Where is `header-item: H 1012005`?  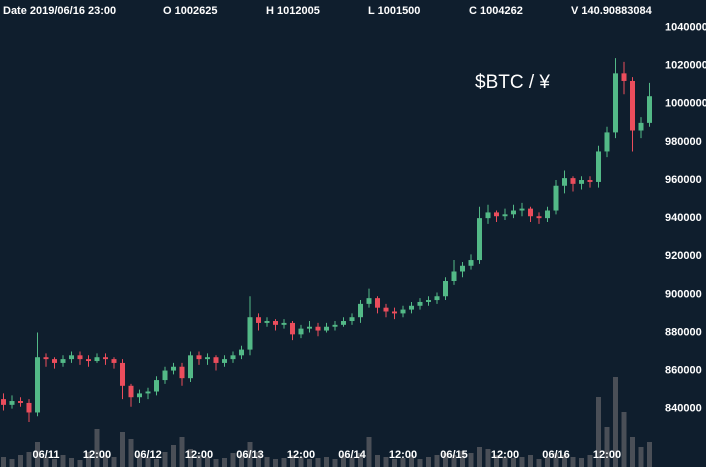
header-item: H 1012005 is located at coordinates (293, 11).